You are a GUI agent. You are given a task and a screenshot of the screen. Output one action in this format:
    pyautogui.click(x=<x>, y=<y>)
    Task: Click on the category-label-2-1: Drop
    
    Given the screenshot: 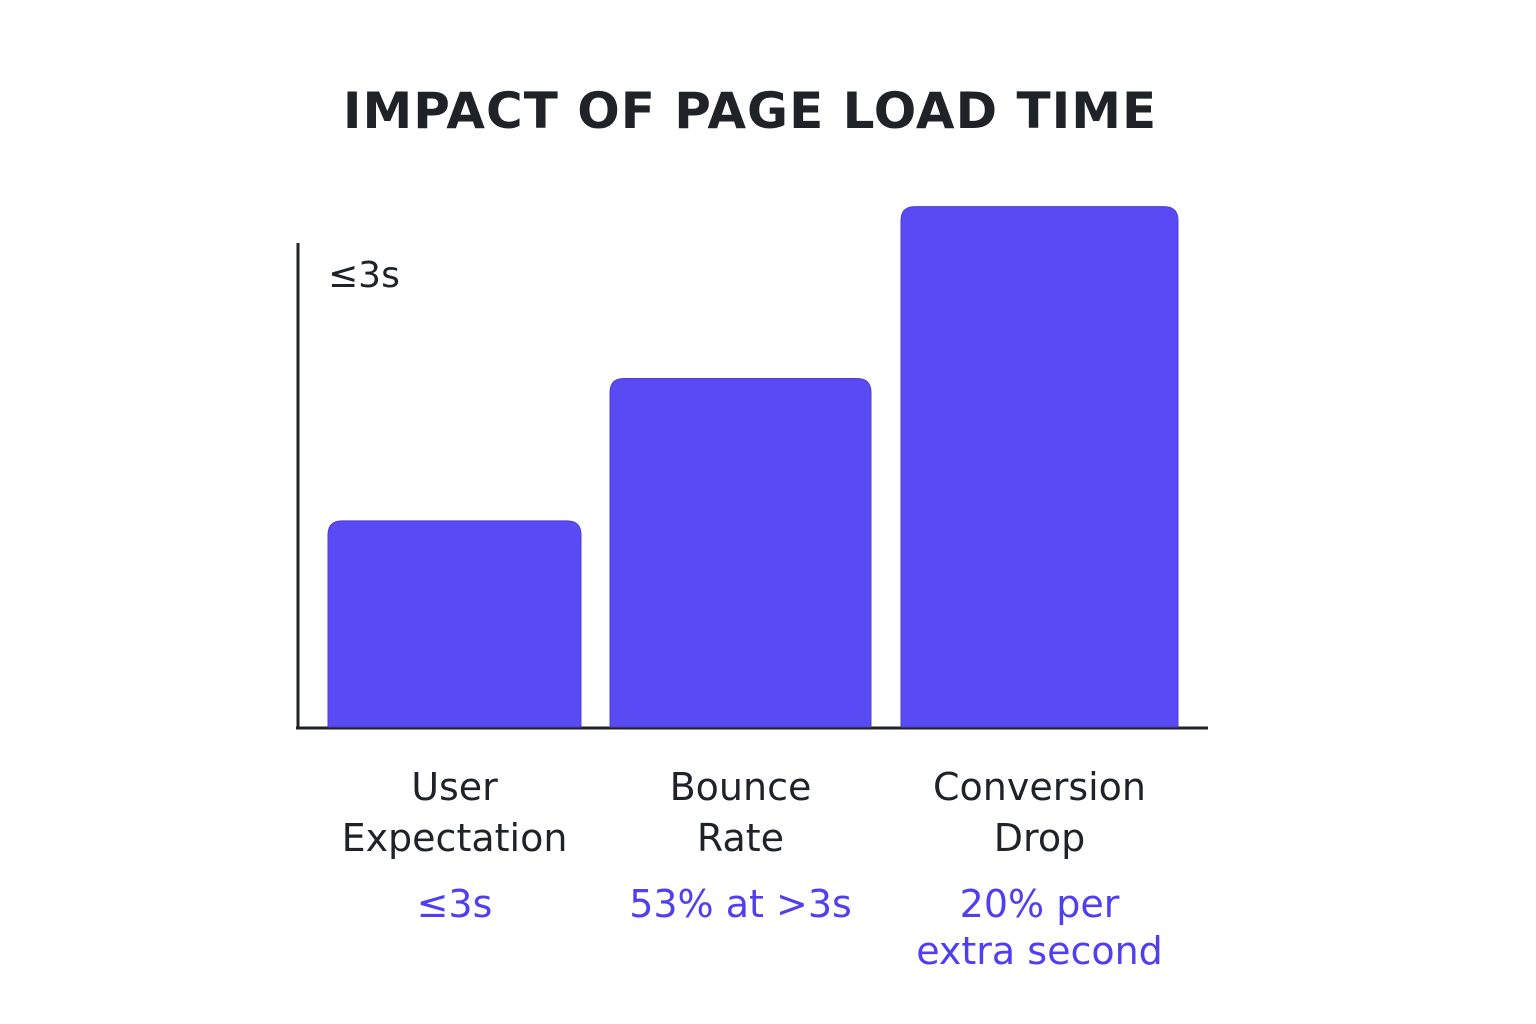 What is the action you would take?
    pyautogui.click(x=1039, y=838)
    